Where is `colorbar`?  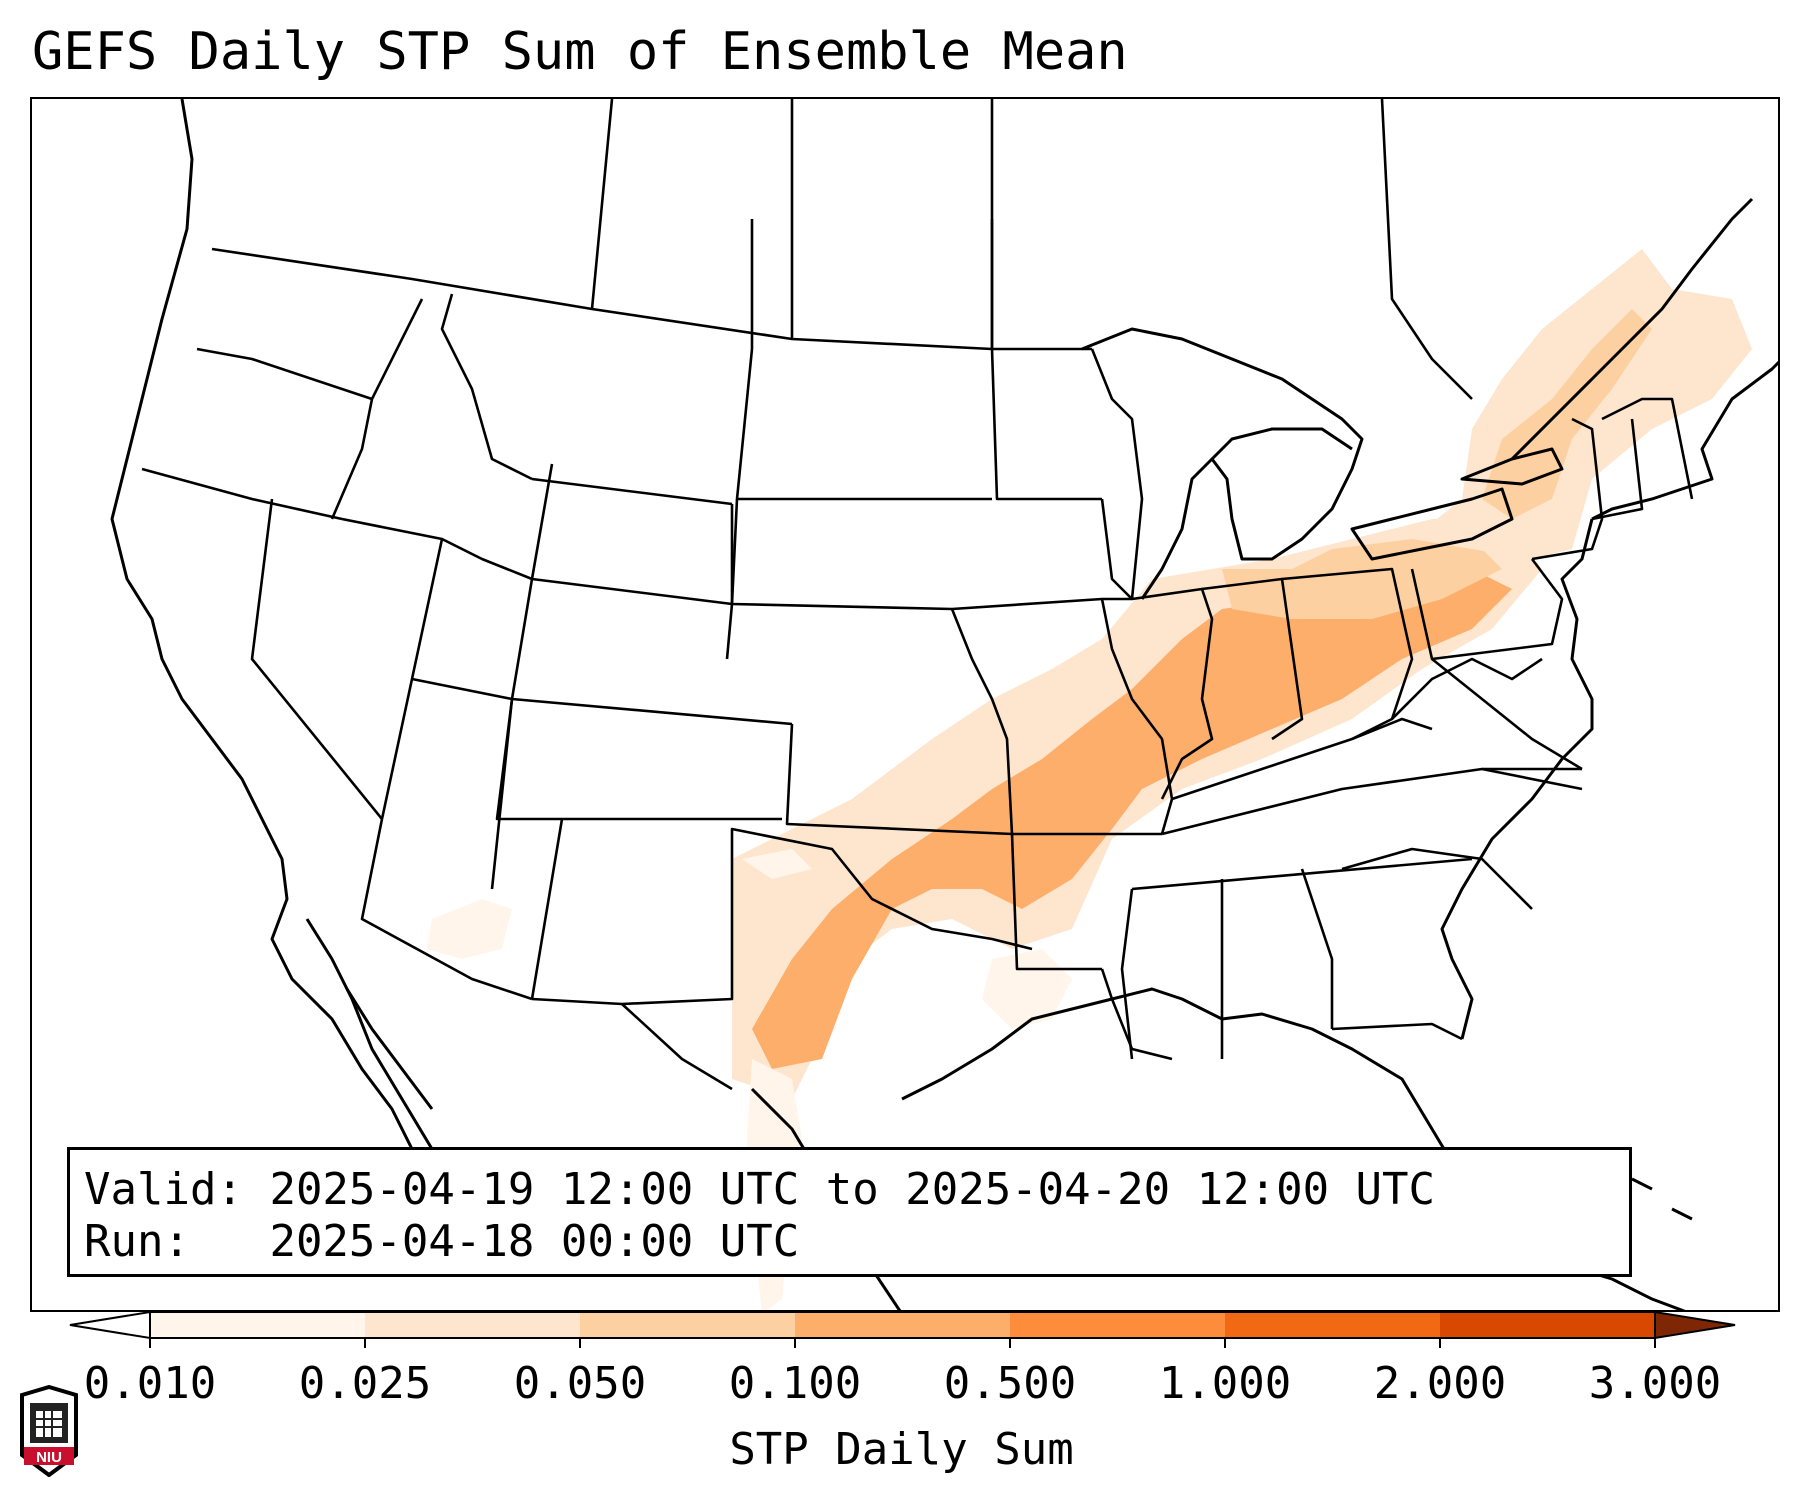
colorbar is located at coordinates (902, 1329).